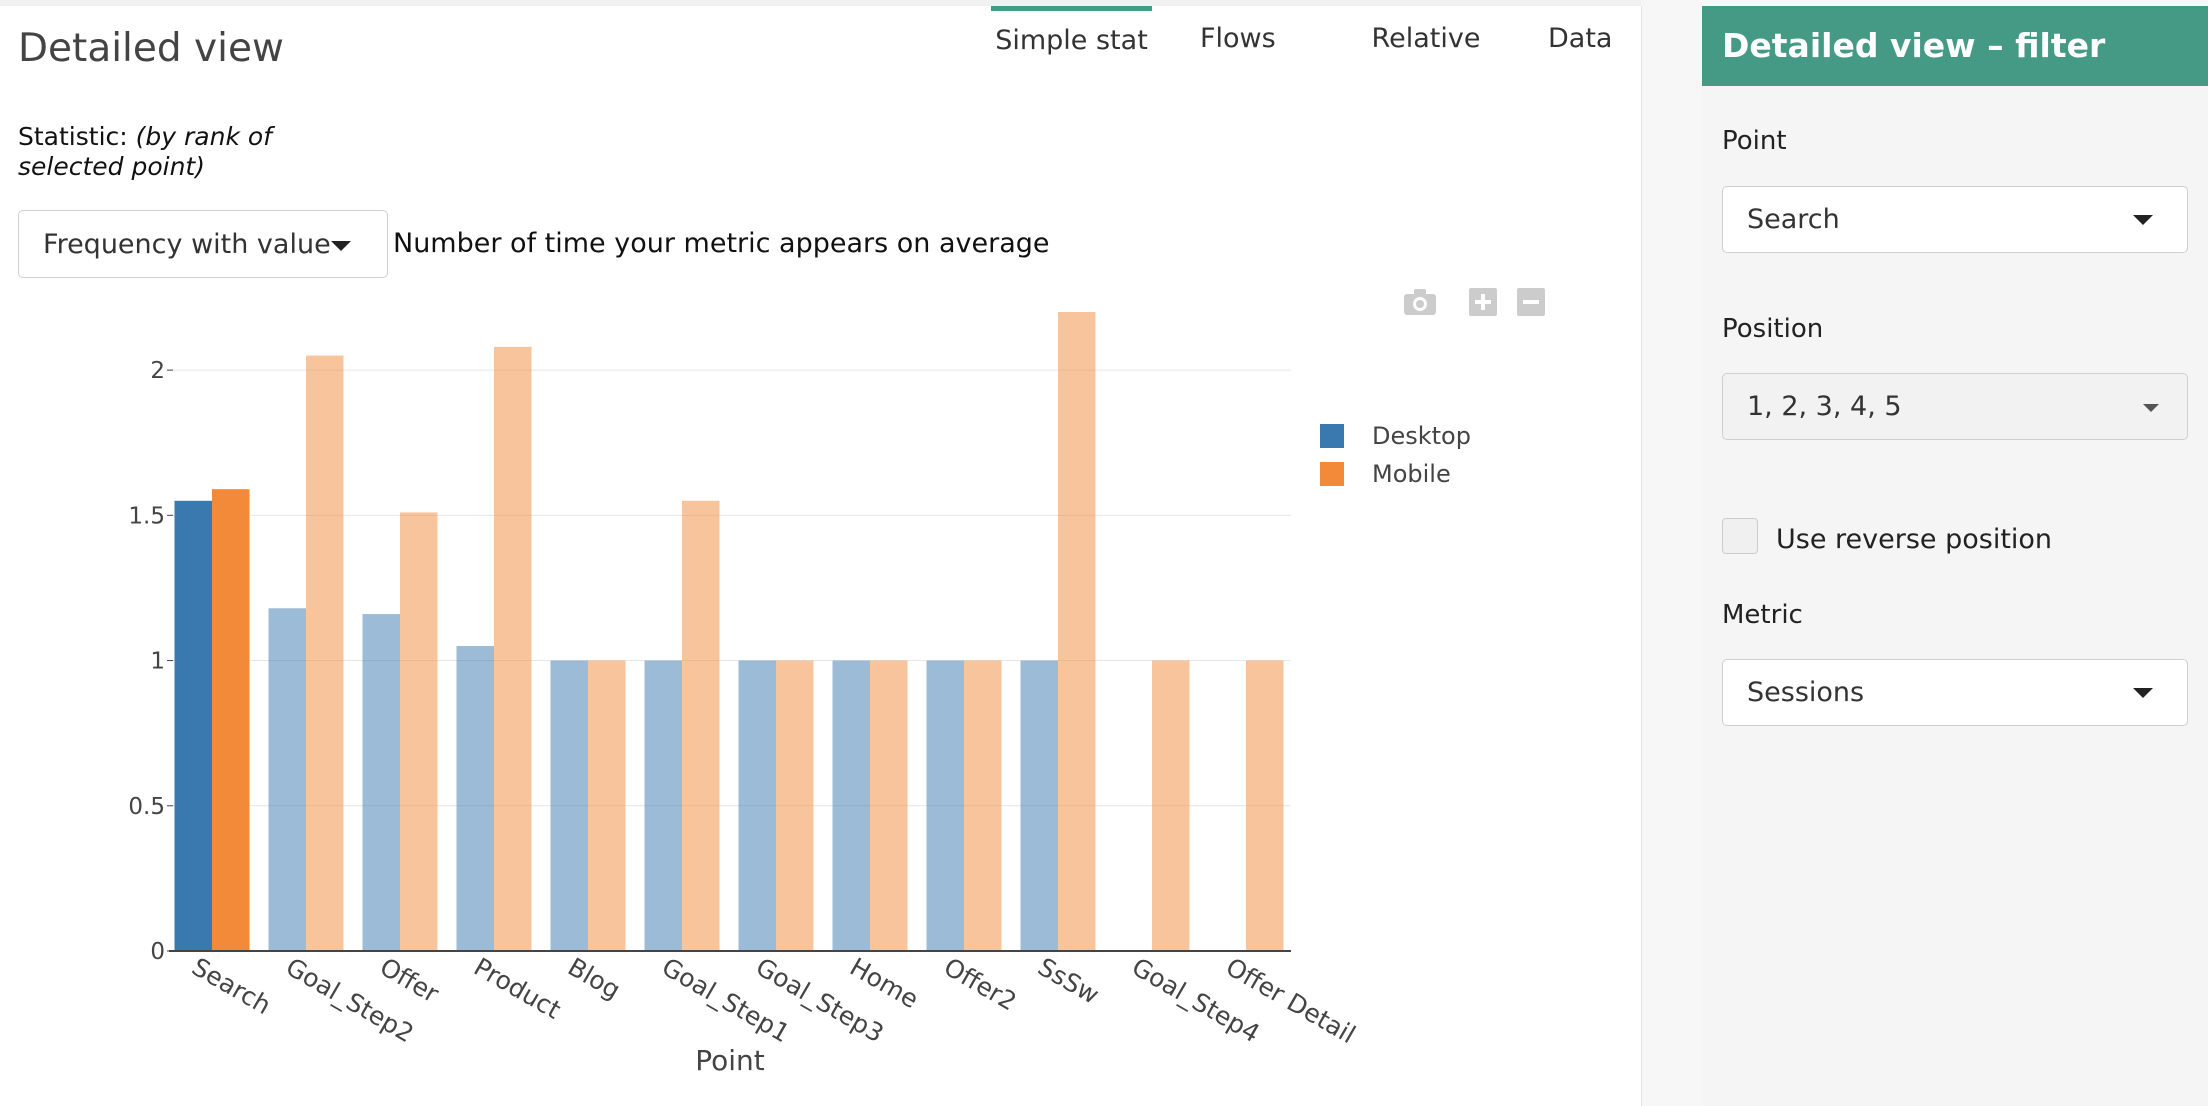  What do you see at coordinates (145, 151) in the screenshot?
I see `statistic-hint: (by rank of selected point)` at bounding box center [145, 151].